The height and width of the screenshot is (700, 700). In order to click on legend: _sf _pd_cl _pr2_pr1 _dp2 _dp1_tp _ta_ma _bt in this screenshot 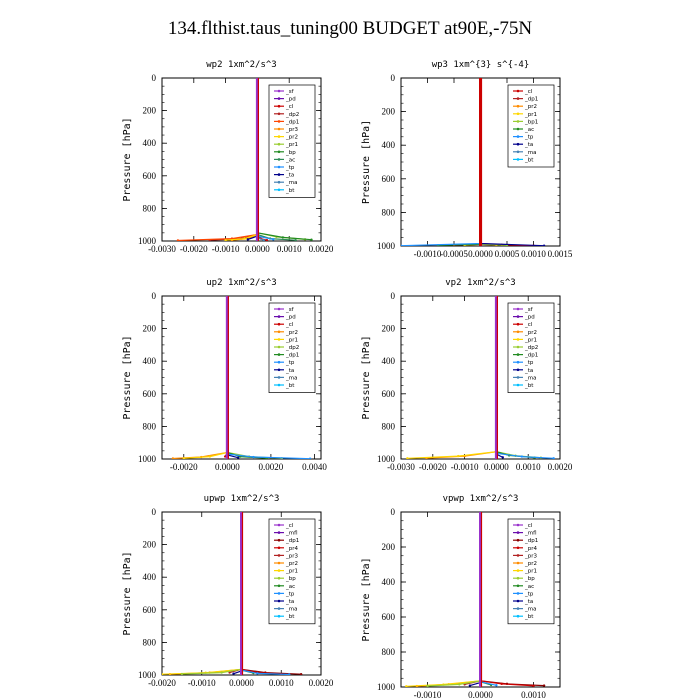, I will do `click(531, 347)`.